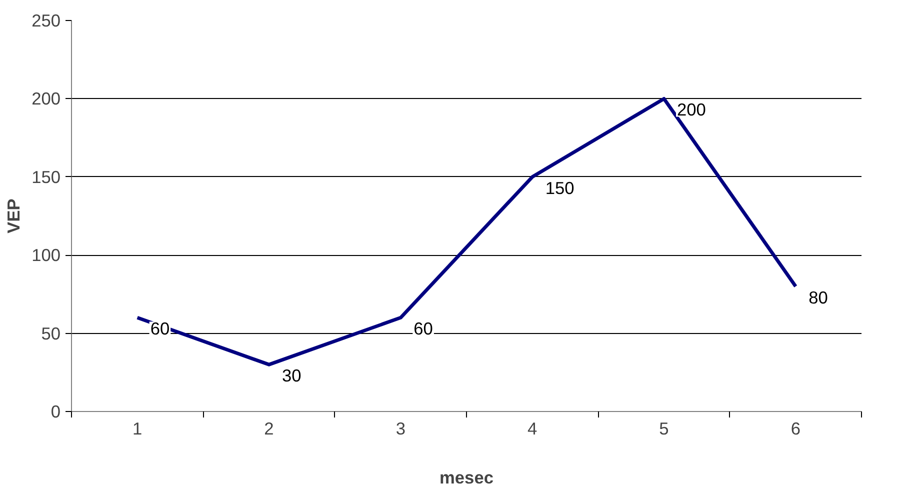  Describe the element at coordinates (467, 478) in the screenshot. I see `x-axis-title: mesec` at that location.